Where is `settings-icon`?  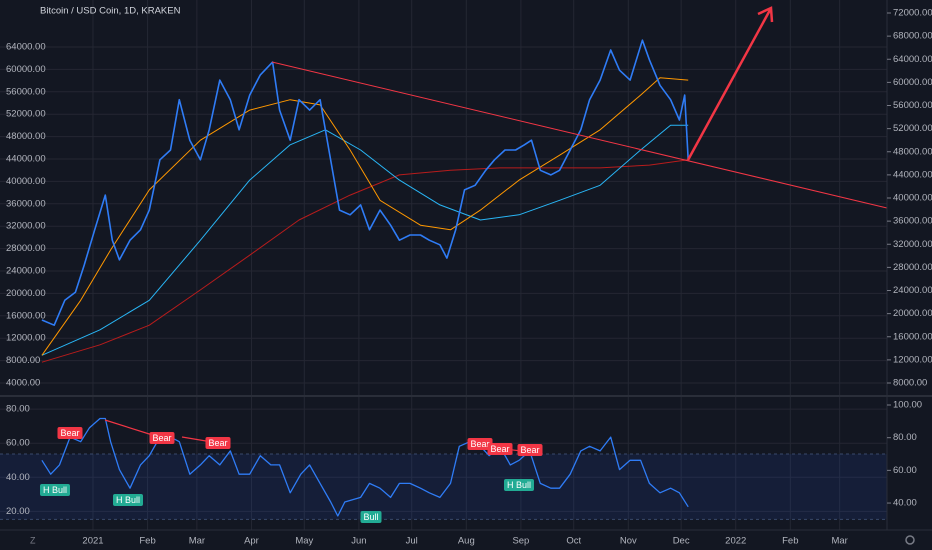 settings-icon is located at coordinates (910, 540).